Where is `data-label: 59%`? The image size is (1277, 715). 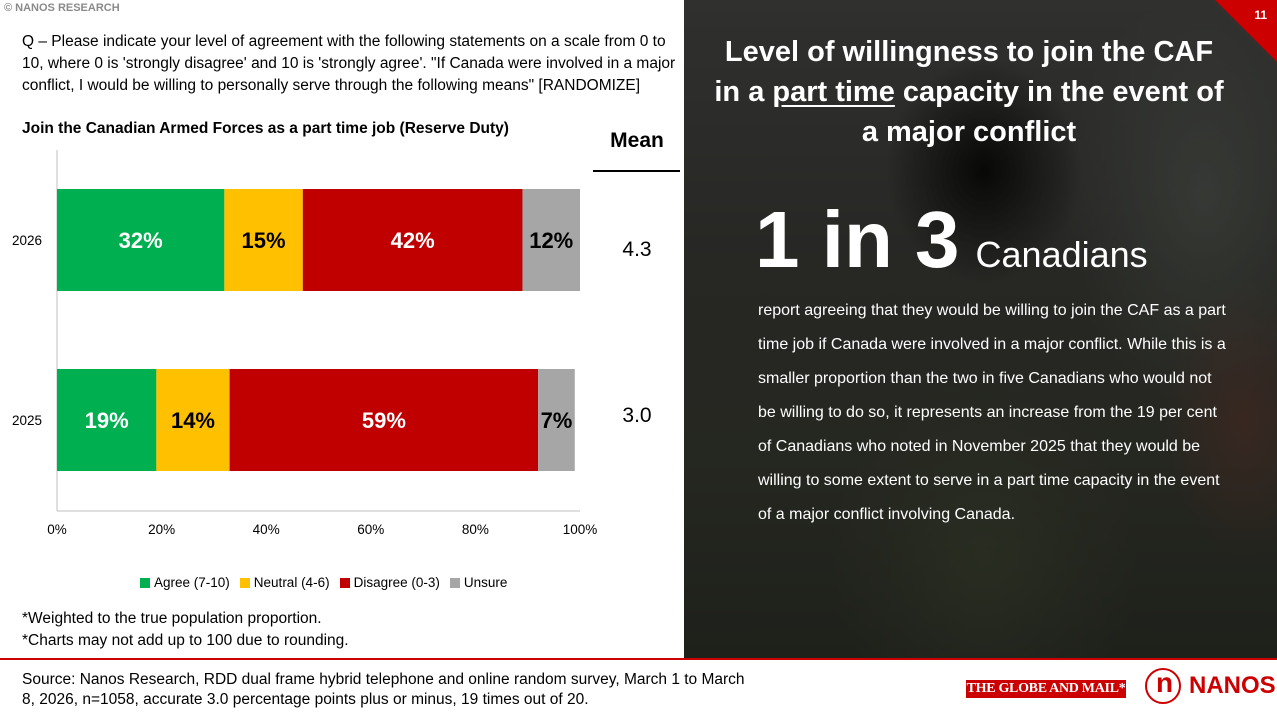
data-label: 59% is located at coordinates (384, 420).